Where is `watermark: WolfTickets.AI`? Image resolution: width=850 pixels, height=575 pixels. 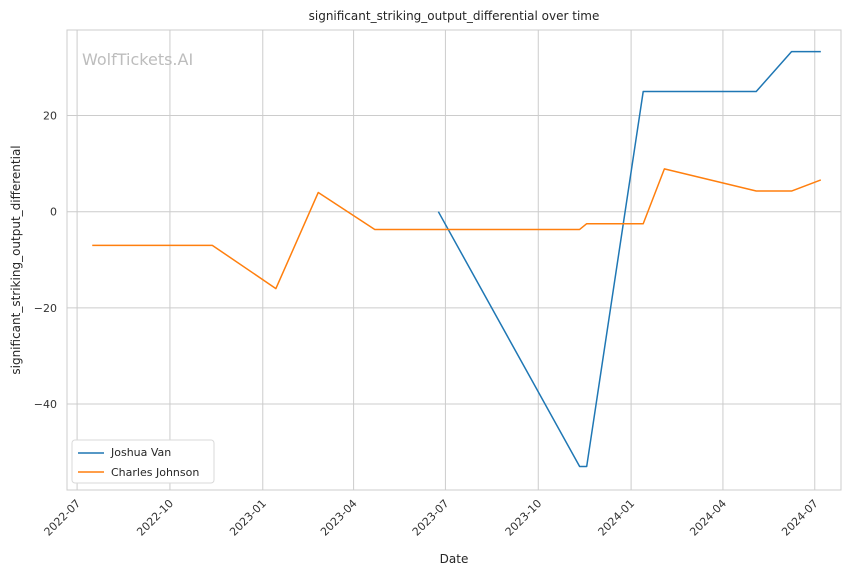
watermark: WolfTickets.AI is located at coordinates (137, 59).